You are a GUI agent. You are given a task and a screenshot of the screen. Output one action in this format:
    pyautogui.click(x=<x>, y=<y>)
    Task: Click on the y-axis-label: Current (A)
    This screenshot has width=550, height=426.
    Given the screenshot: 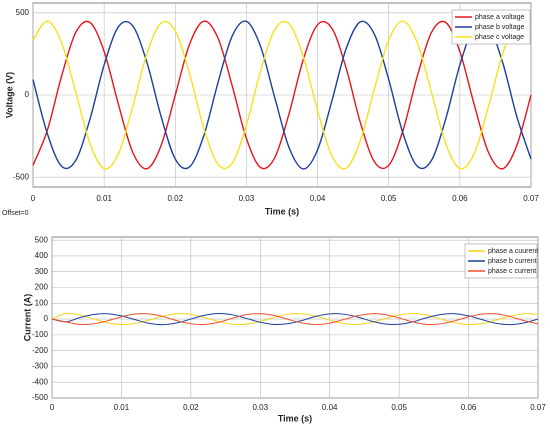 What is the action you would take?
    pyautogui.click(x=27, y=318)
    